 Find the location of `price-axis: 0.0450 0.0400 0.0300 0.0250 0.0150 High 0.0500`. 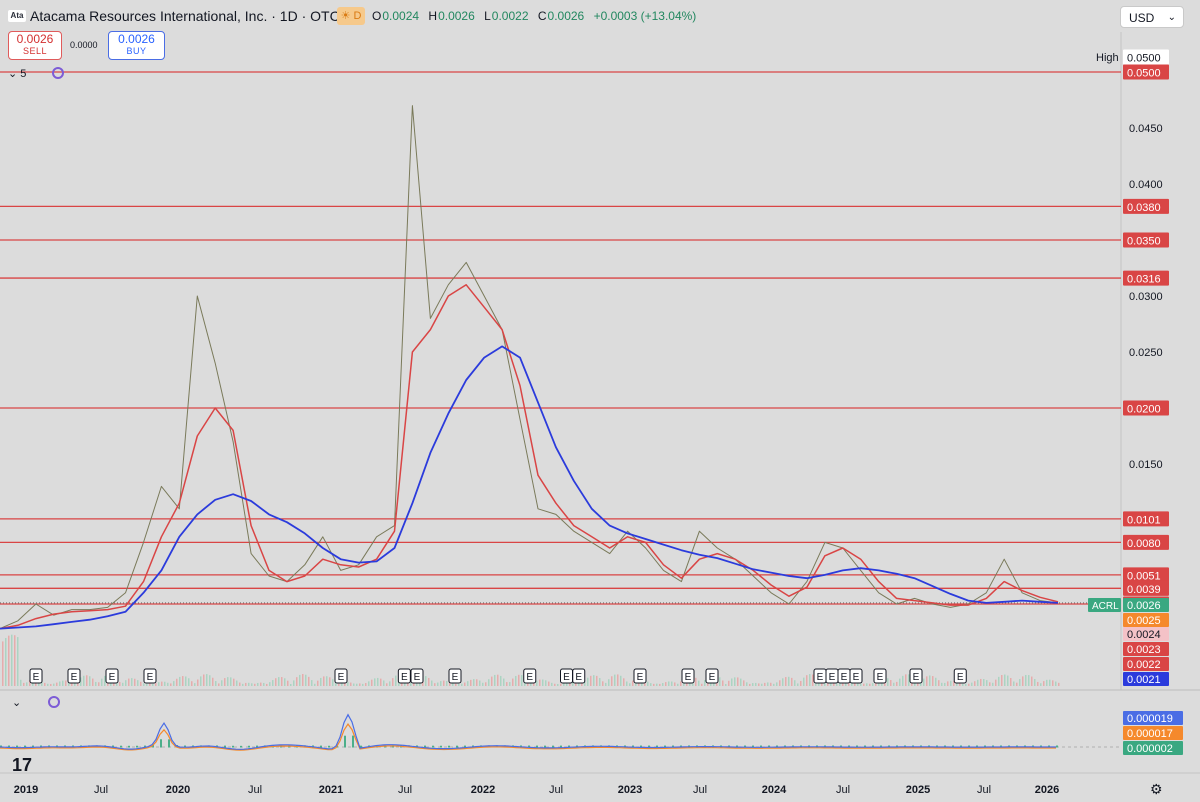

price-axis: 0.0450 0.0400 0.0300 0.0250 0.0150 High 0.0500 is located at coordinates (1132, 260).